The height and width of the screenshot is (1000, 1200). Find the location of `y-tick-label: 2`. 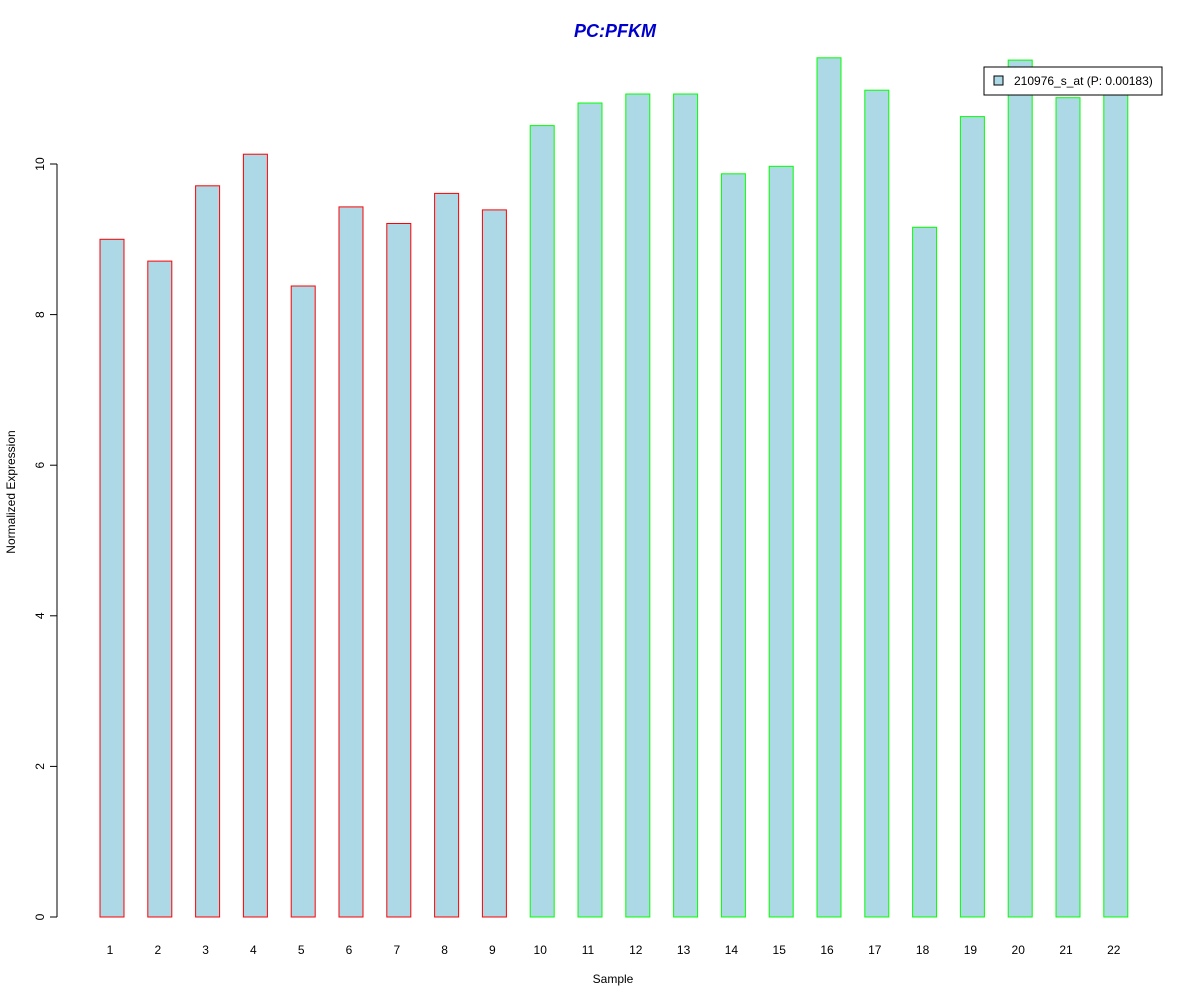

y-tick-label: 2 is located at coordinates (40, 766).